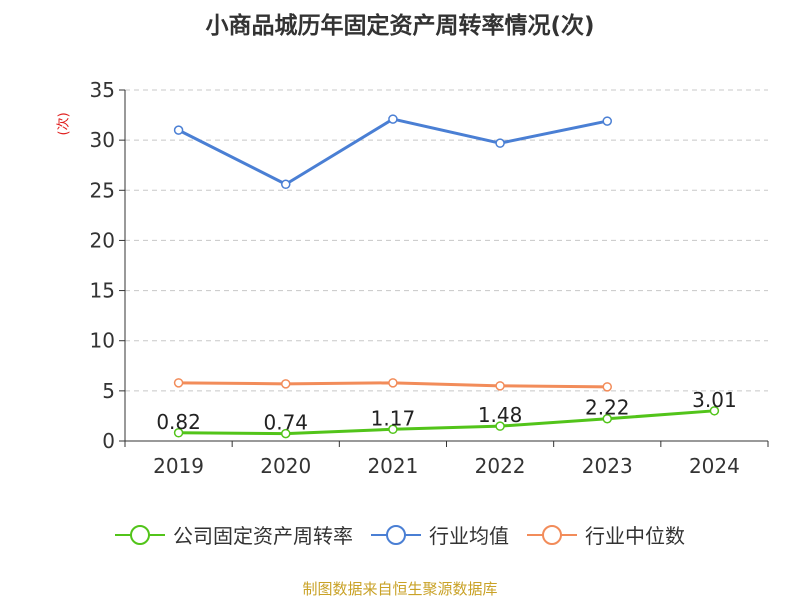 The height and width of the screenshot is (600, 800). I want to click on source-note: 制图数据来自恒生聚源数据库, so click(400, 589).